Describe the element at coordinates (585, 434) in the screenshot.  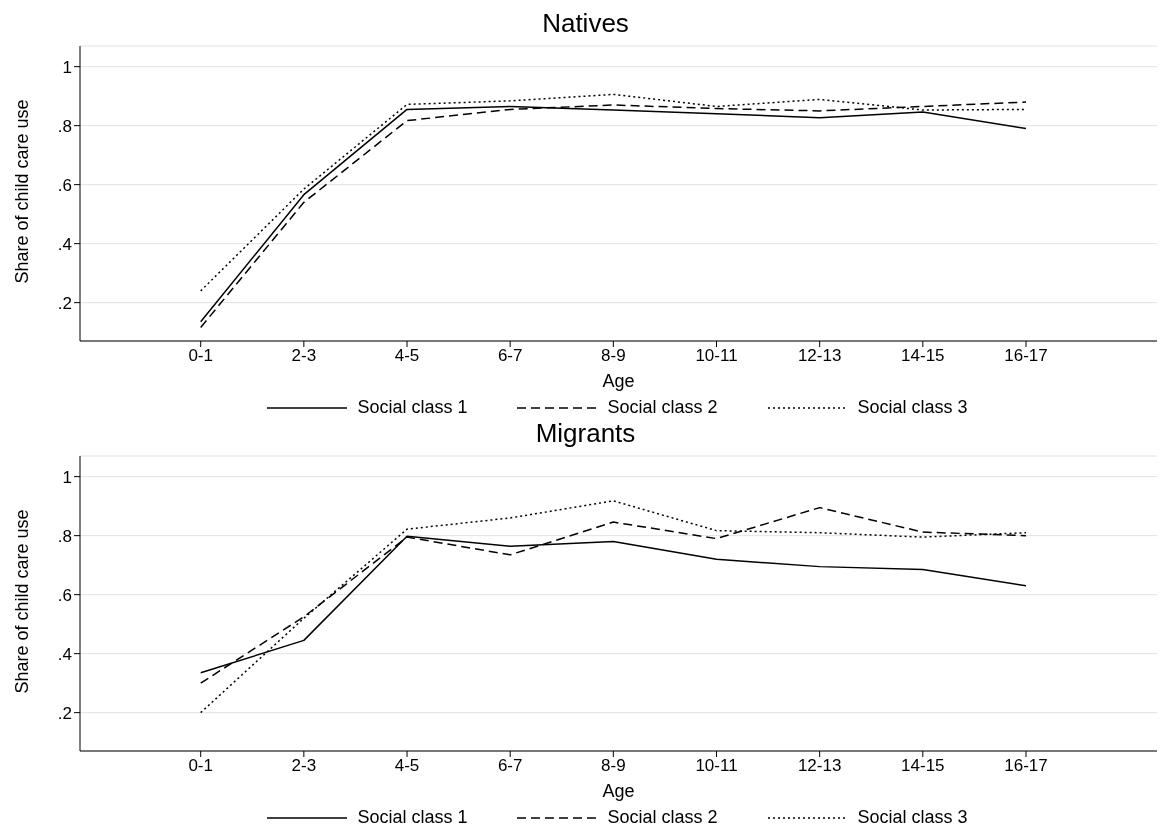
I see `chart-title: Migrants` at that location.